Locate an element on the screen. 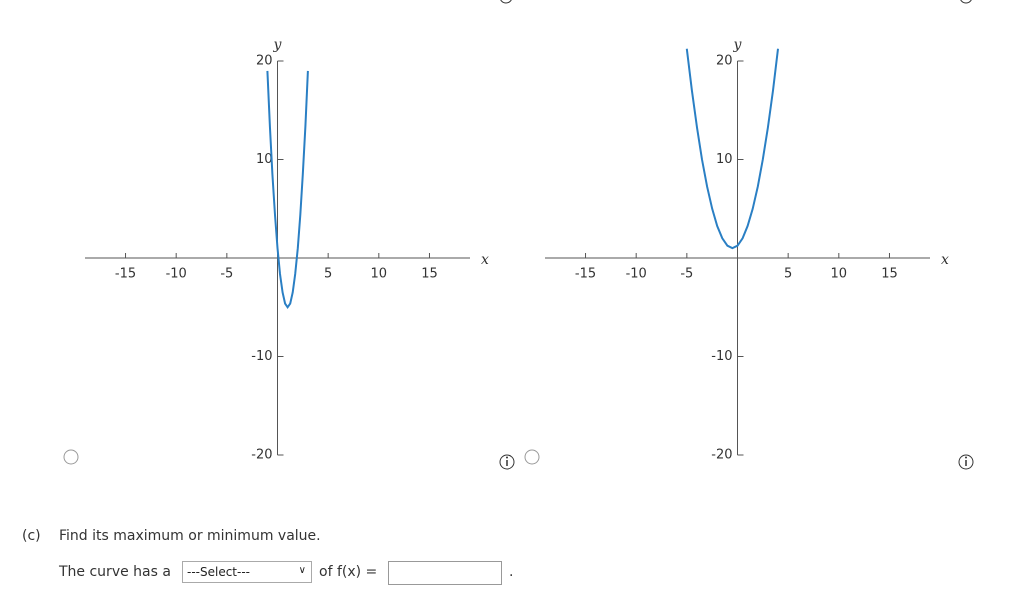 The image size is (1024, 605). sentence-end: . is located at coordinates (511, 572).